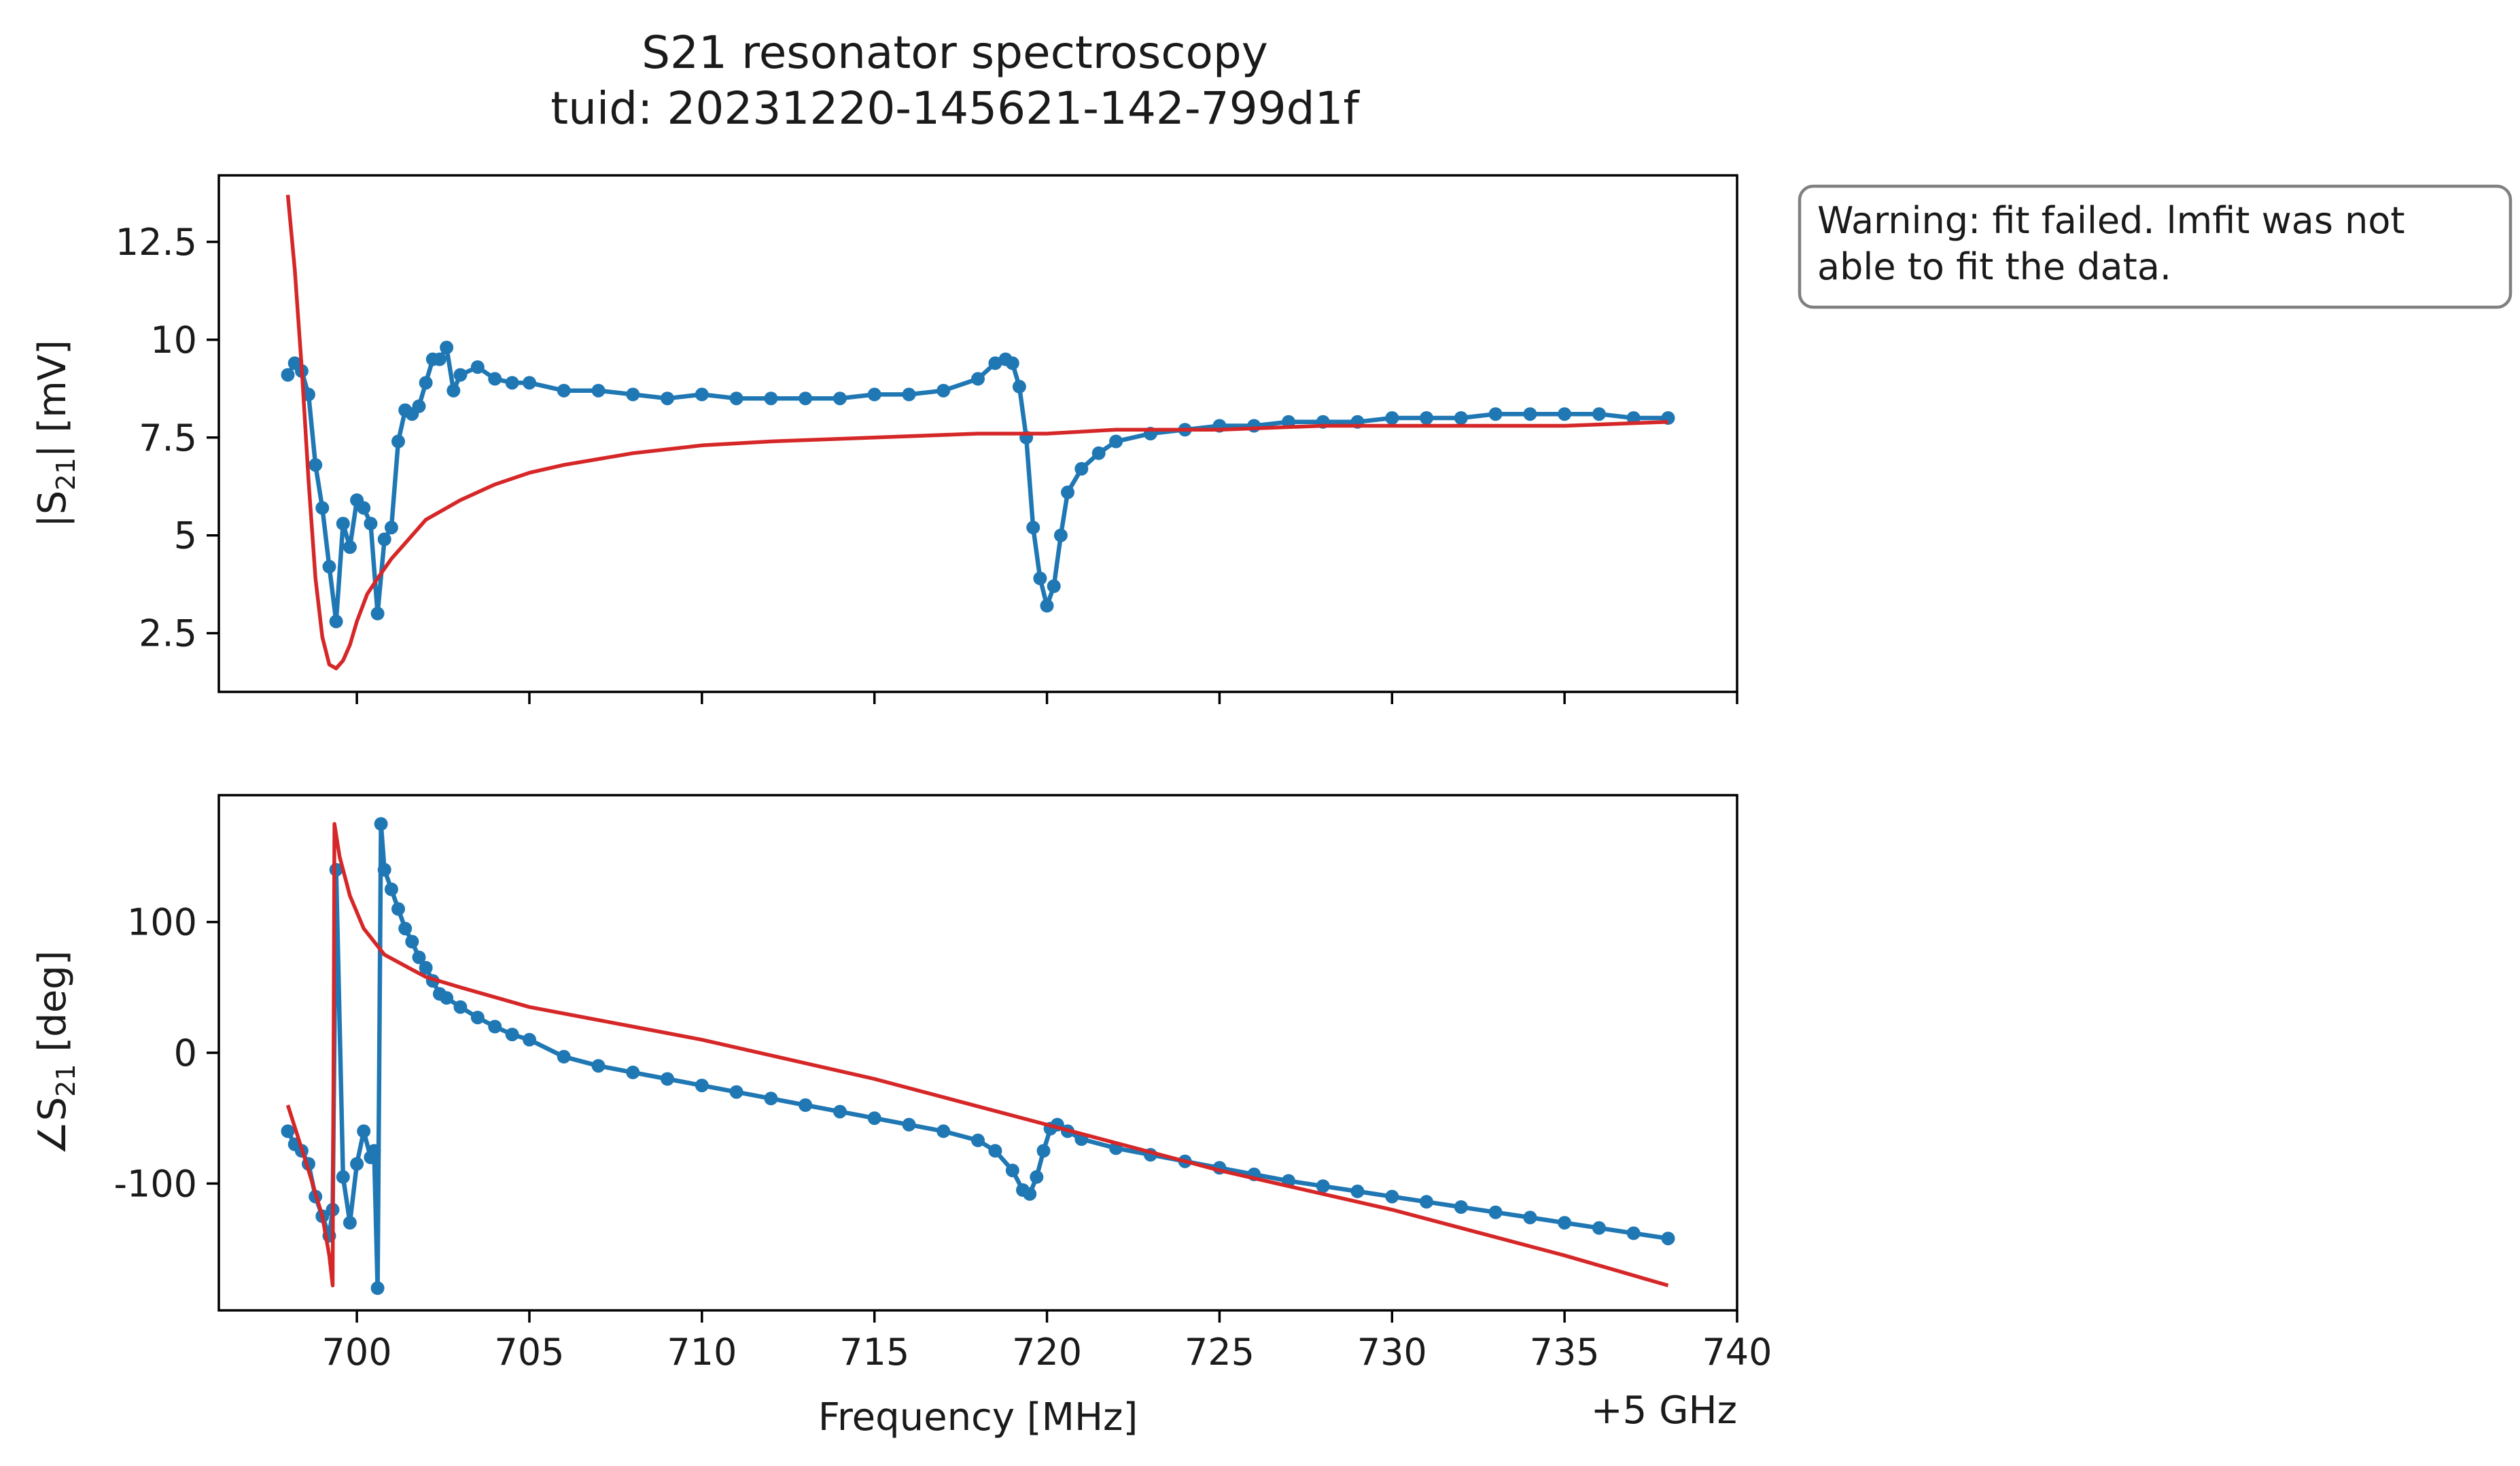 The width and height of the screenshot is (2520, 1466). I want to click on phase-y-label: ∠S21 [deg], so click(56, 1052).